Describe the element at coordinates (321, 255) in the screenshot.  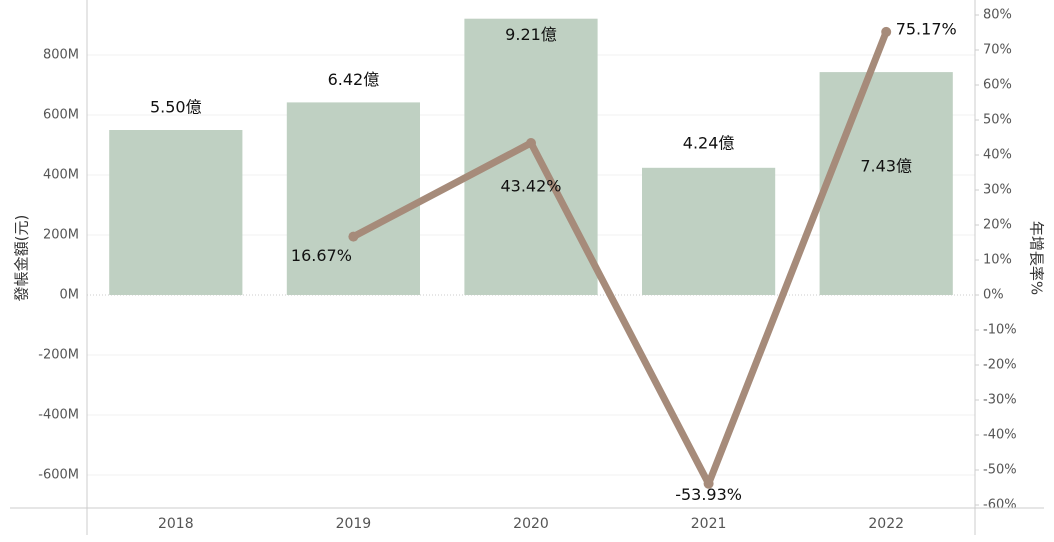
I see `line-label: 16.67%` at that location.